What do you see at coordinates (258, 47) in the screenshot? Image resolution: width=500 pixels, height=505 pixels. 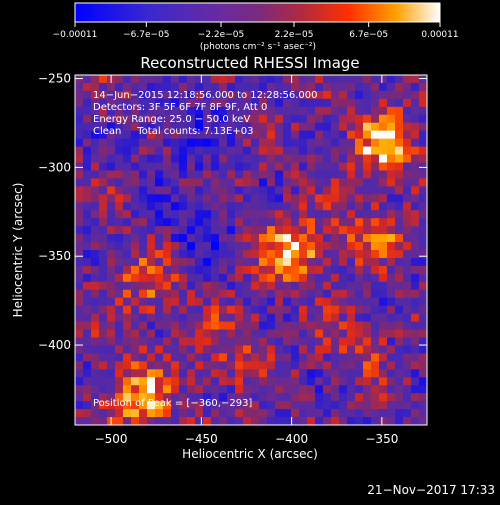 I see `colorbar-unit-label: (photons cm⁻² s⁻¹ asec⁻²)` at bounding box center [258, 47].